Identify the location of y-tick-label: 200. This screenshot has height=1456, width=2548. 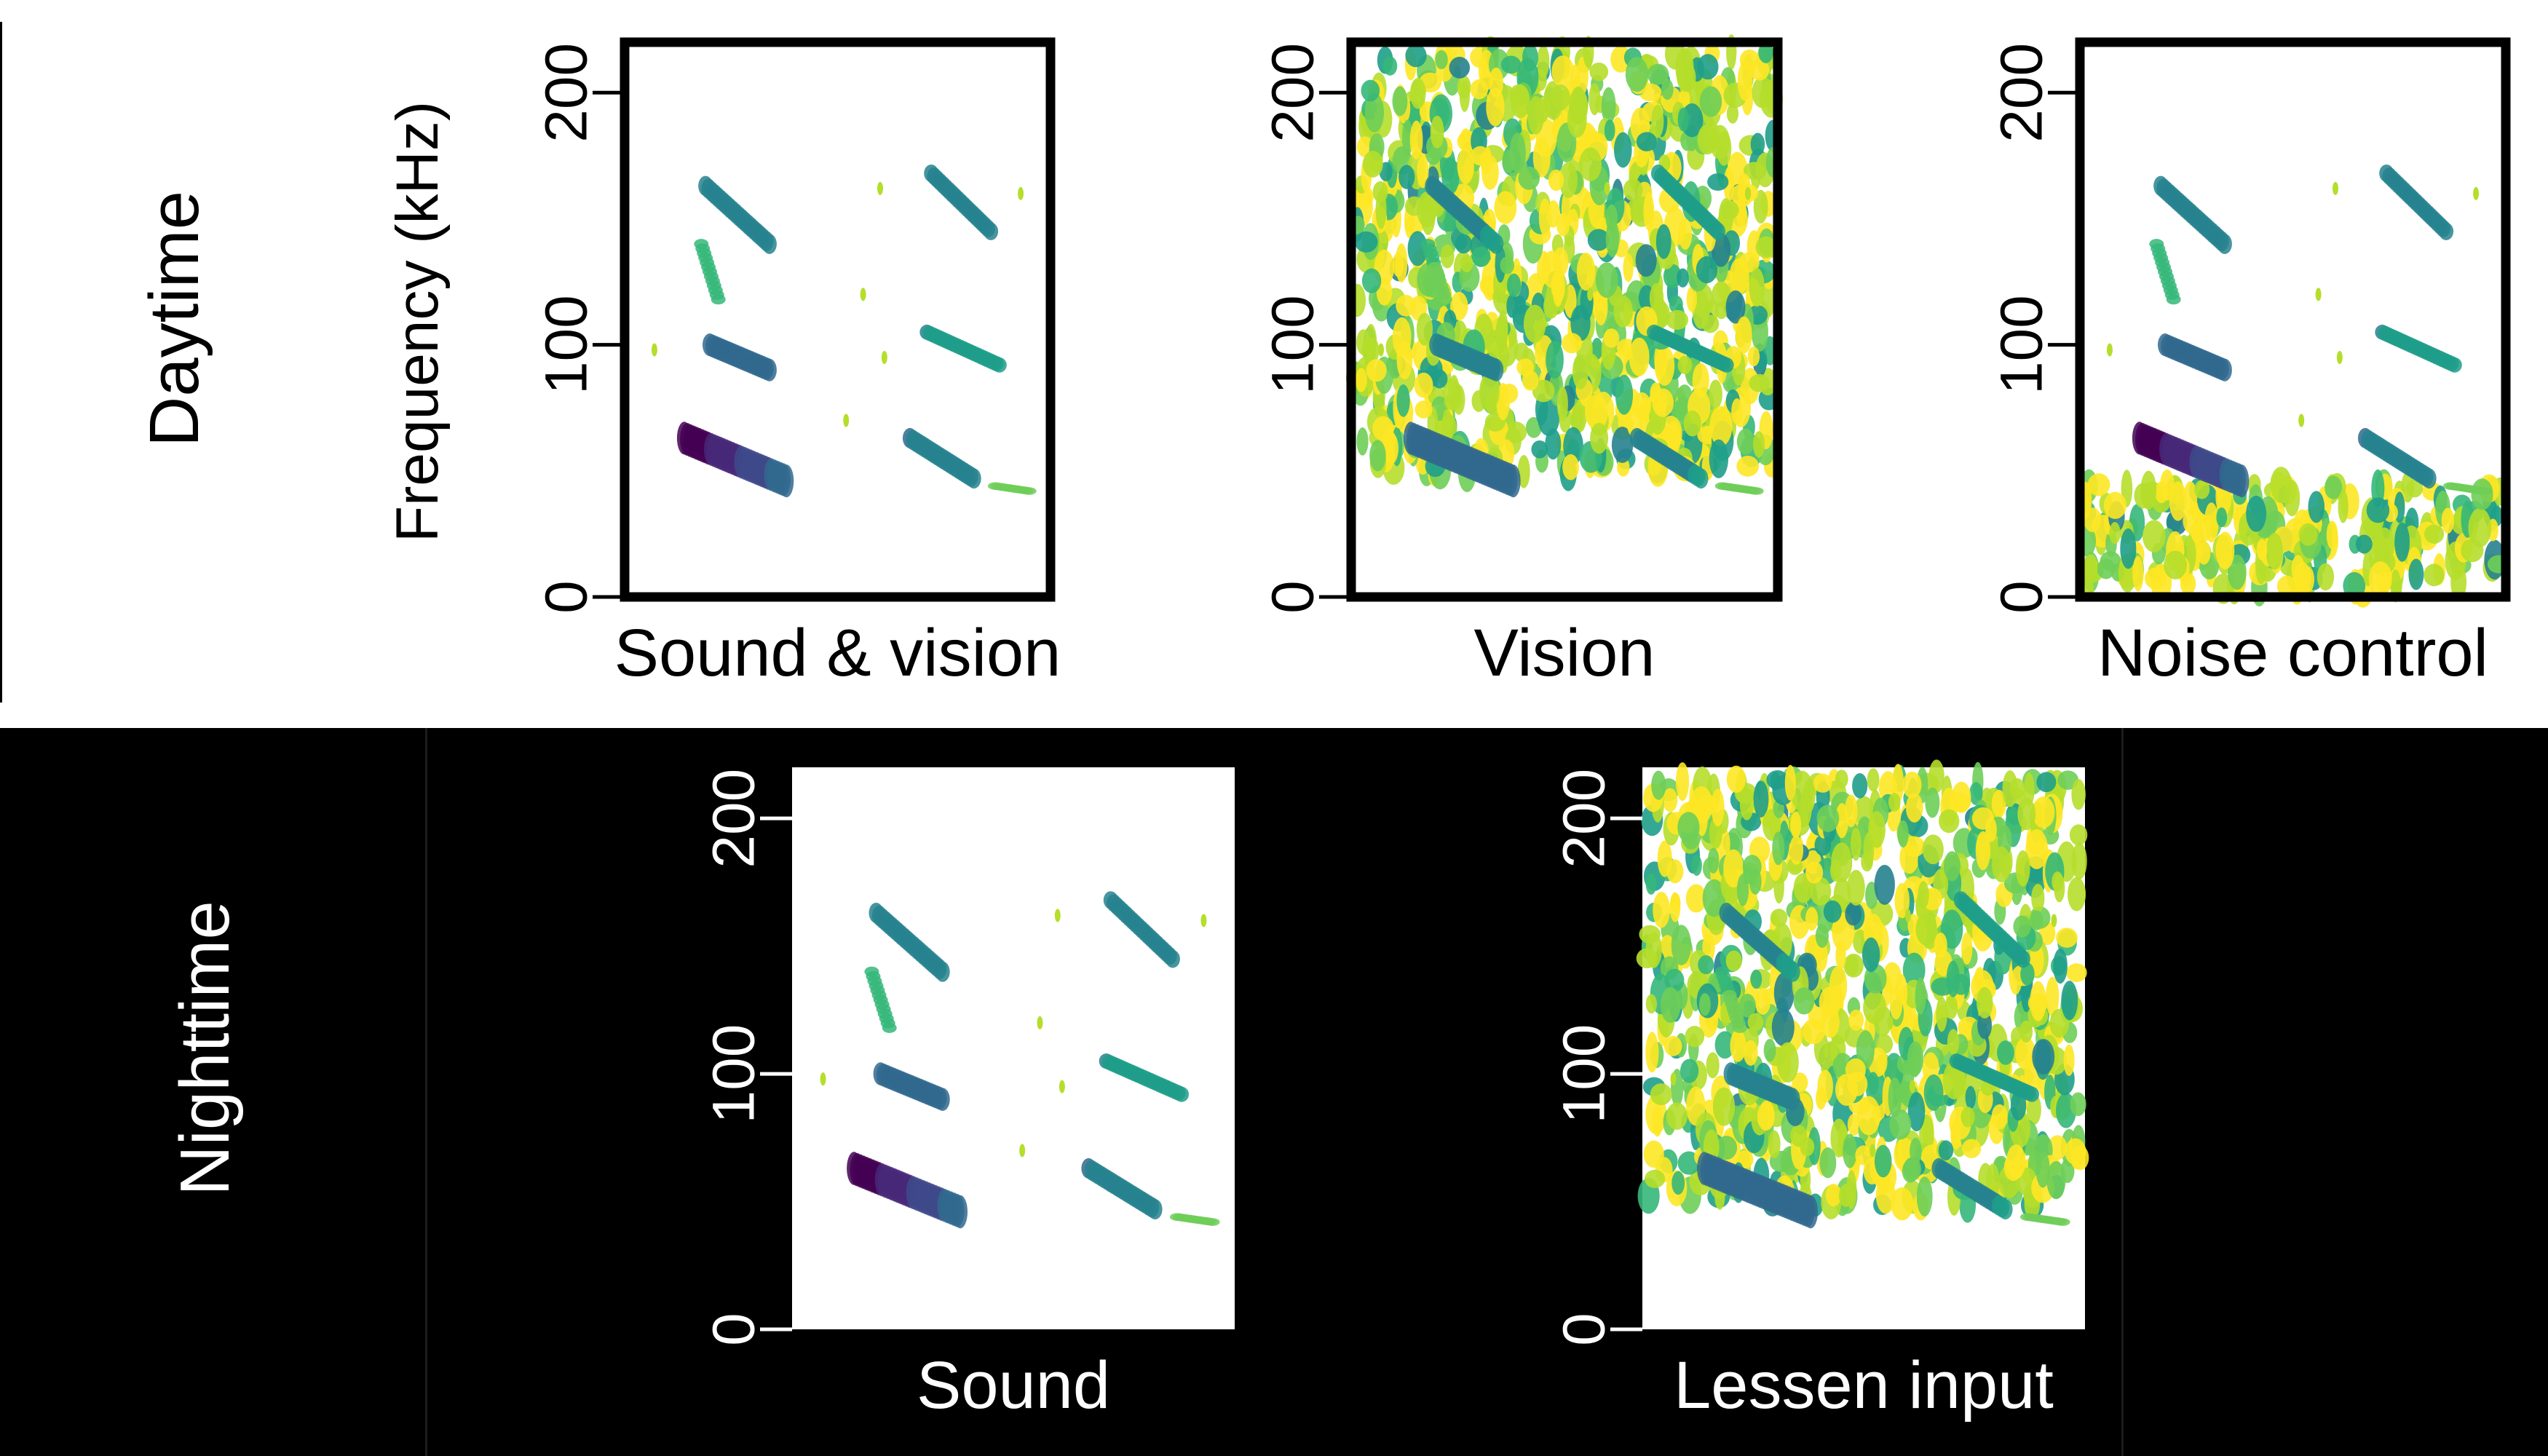
(1293, 93).